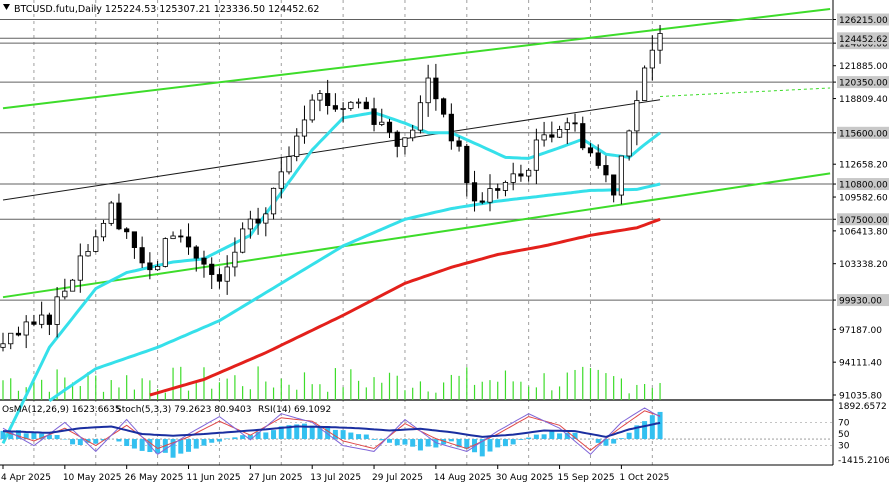  Describe the element at coordinates (863, 40) in the screenshot. I see `current-price-label: 124452.62` at that location.